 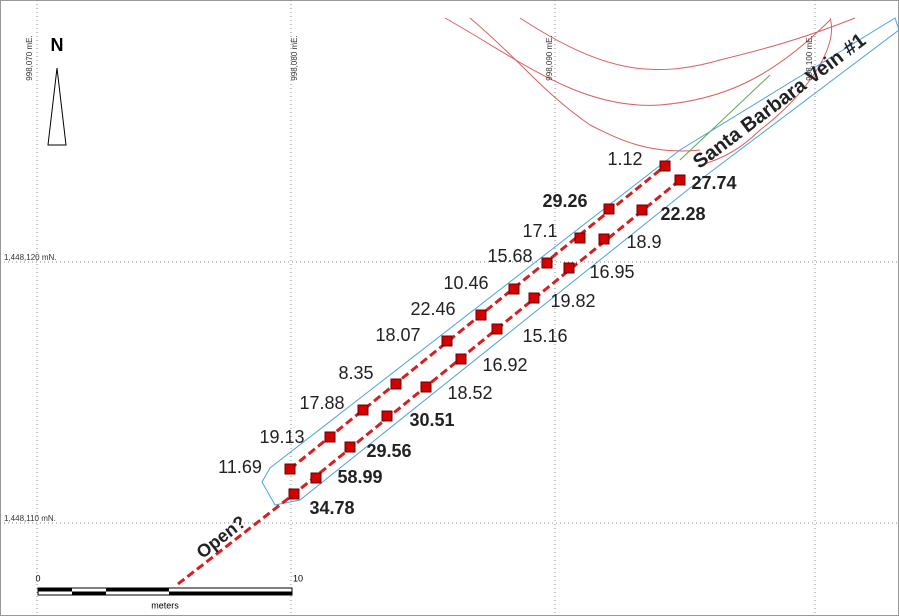 What do you see at coordinates (611, 272) in the screenshot?
I see `sample-label: 16.95` at bounding box center [611, 272].